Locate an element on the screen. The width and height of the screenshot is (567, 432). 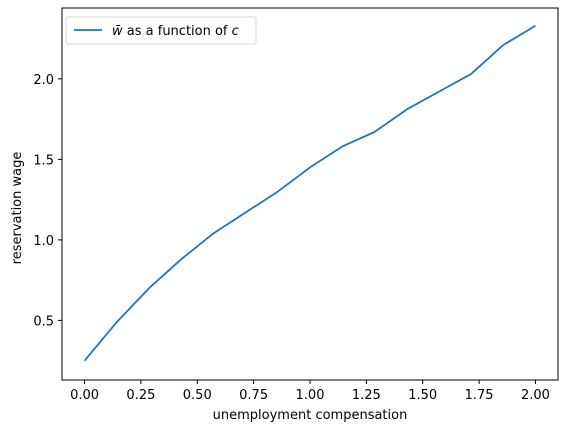
x-tick-label: 1.25 is located at coordinates (366, 395).